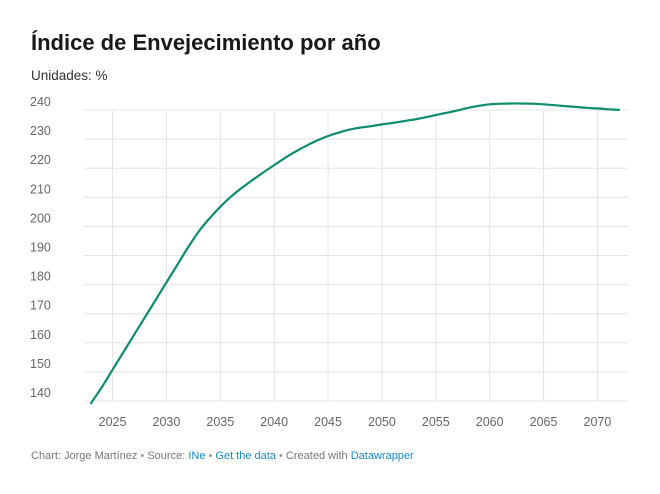  Describe the element at coordinates (113, 422) in the screenshot. I see `x-tick-label: 2025` at that location.